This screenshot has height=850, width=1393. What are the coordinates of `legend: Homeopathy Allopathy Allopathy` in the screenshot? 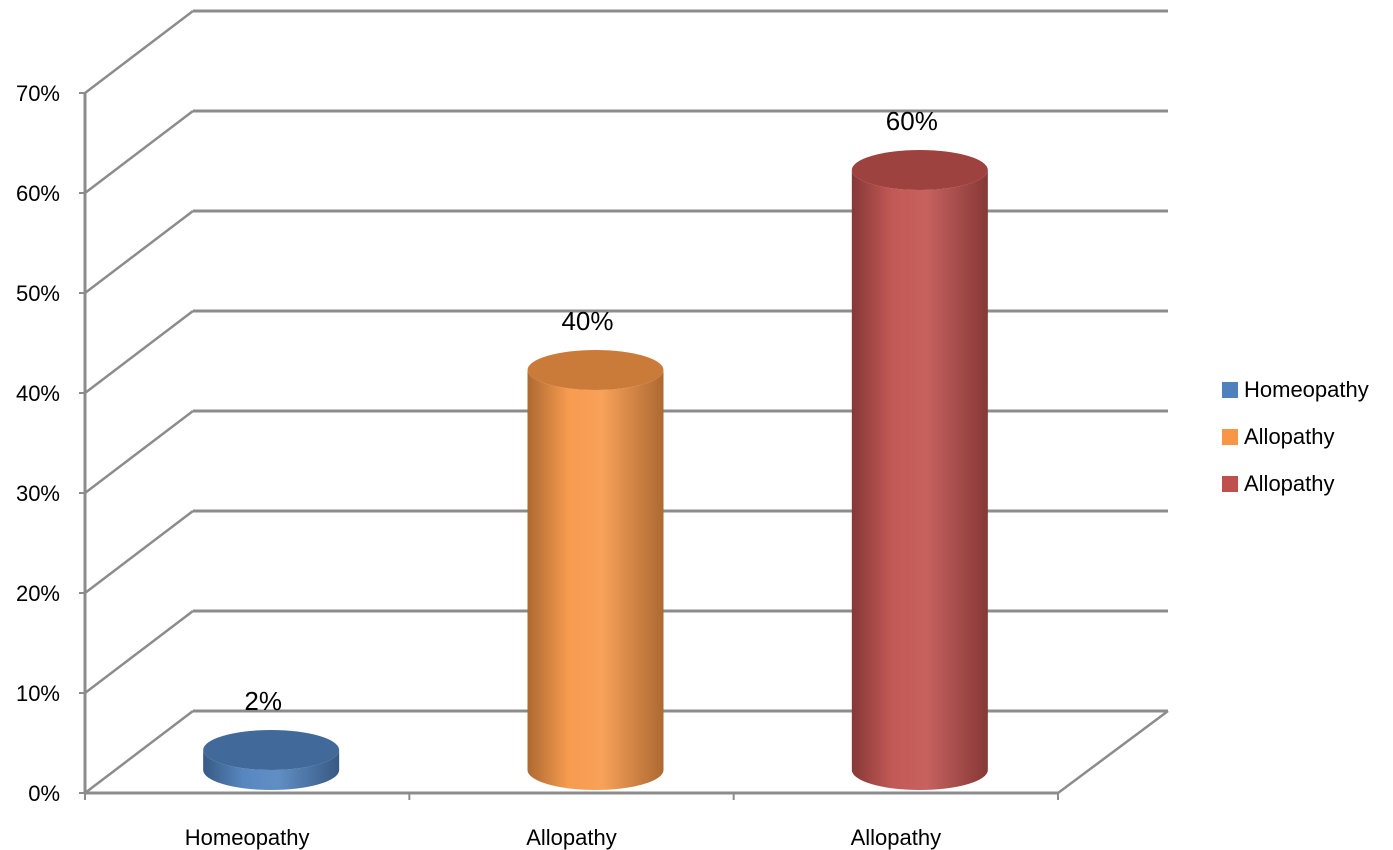 It's located at (1307, 436).